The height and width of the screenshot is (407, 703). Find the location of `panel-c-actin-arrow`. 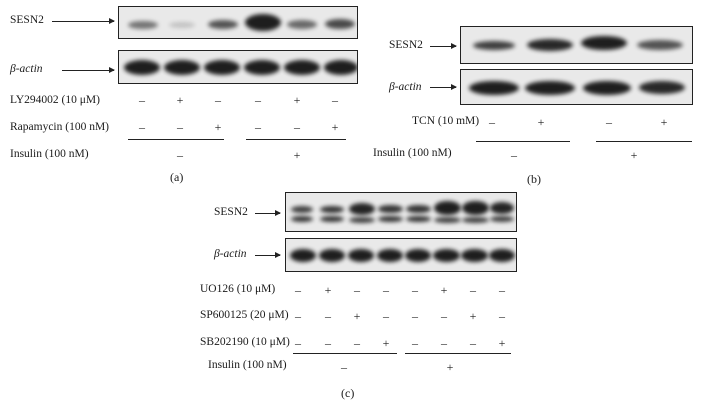

panel-c-actin-arrow is located at coordinates (268, 255).